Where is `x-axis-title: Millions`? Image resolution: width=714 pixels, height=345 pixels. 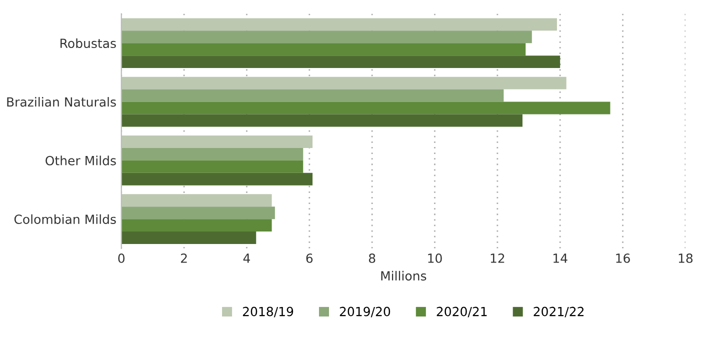 x-axis-title: Millions is located at coordinates (403, 275).